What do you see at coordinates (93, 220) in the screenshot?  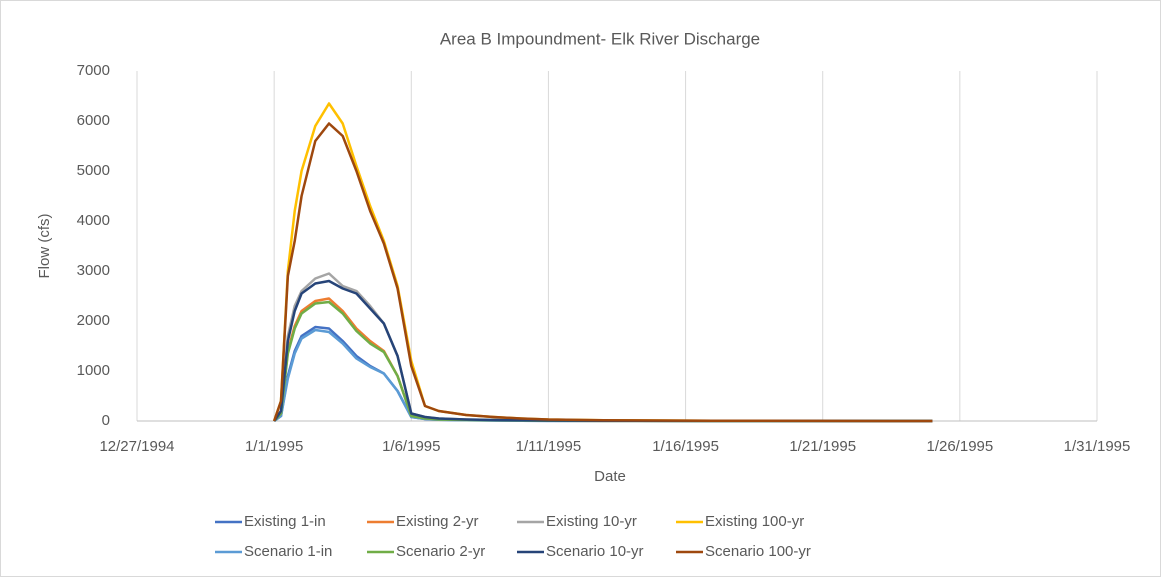 I see `y-tick-label: 4000` at bounding box center [93, 220].